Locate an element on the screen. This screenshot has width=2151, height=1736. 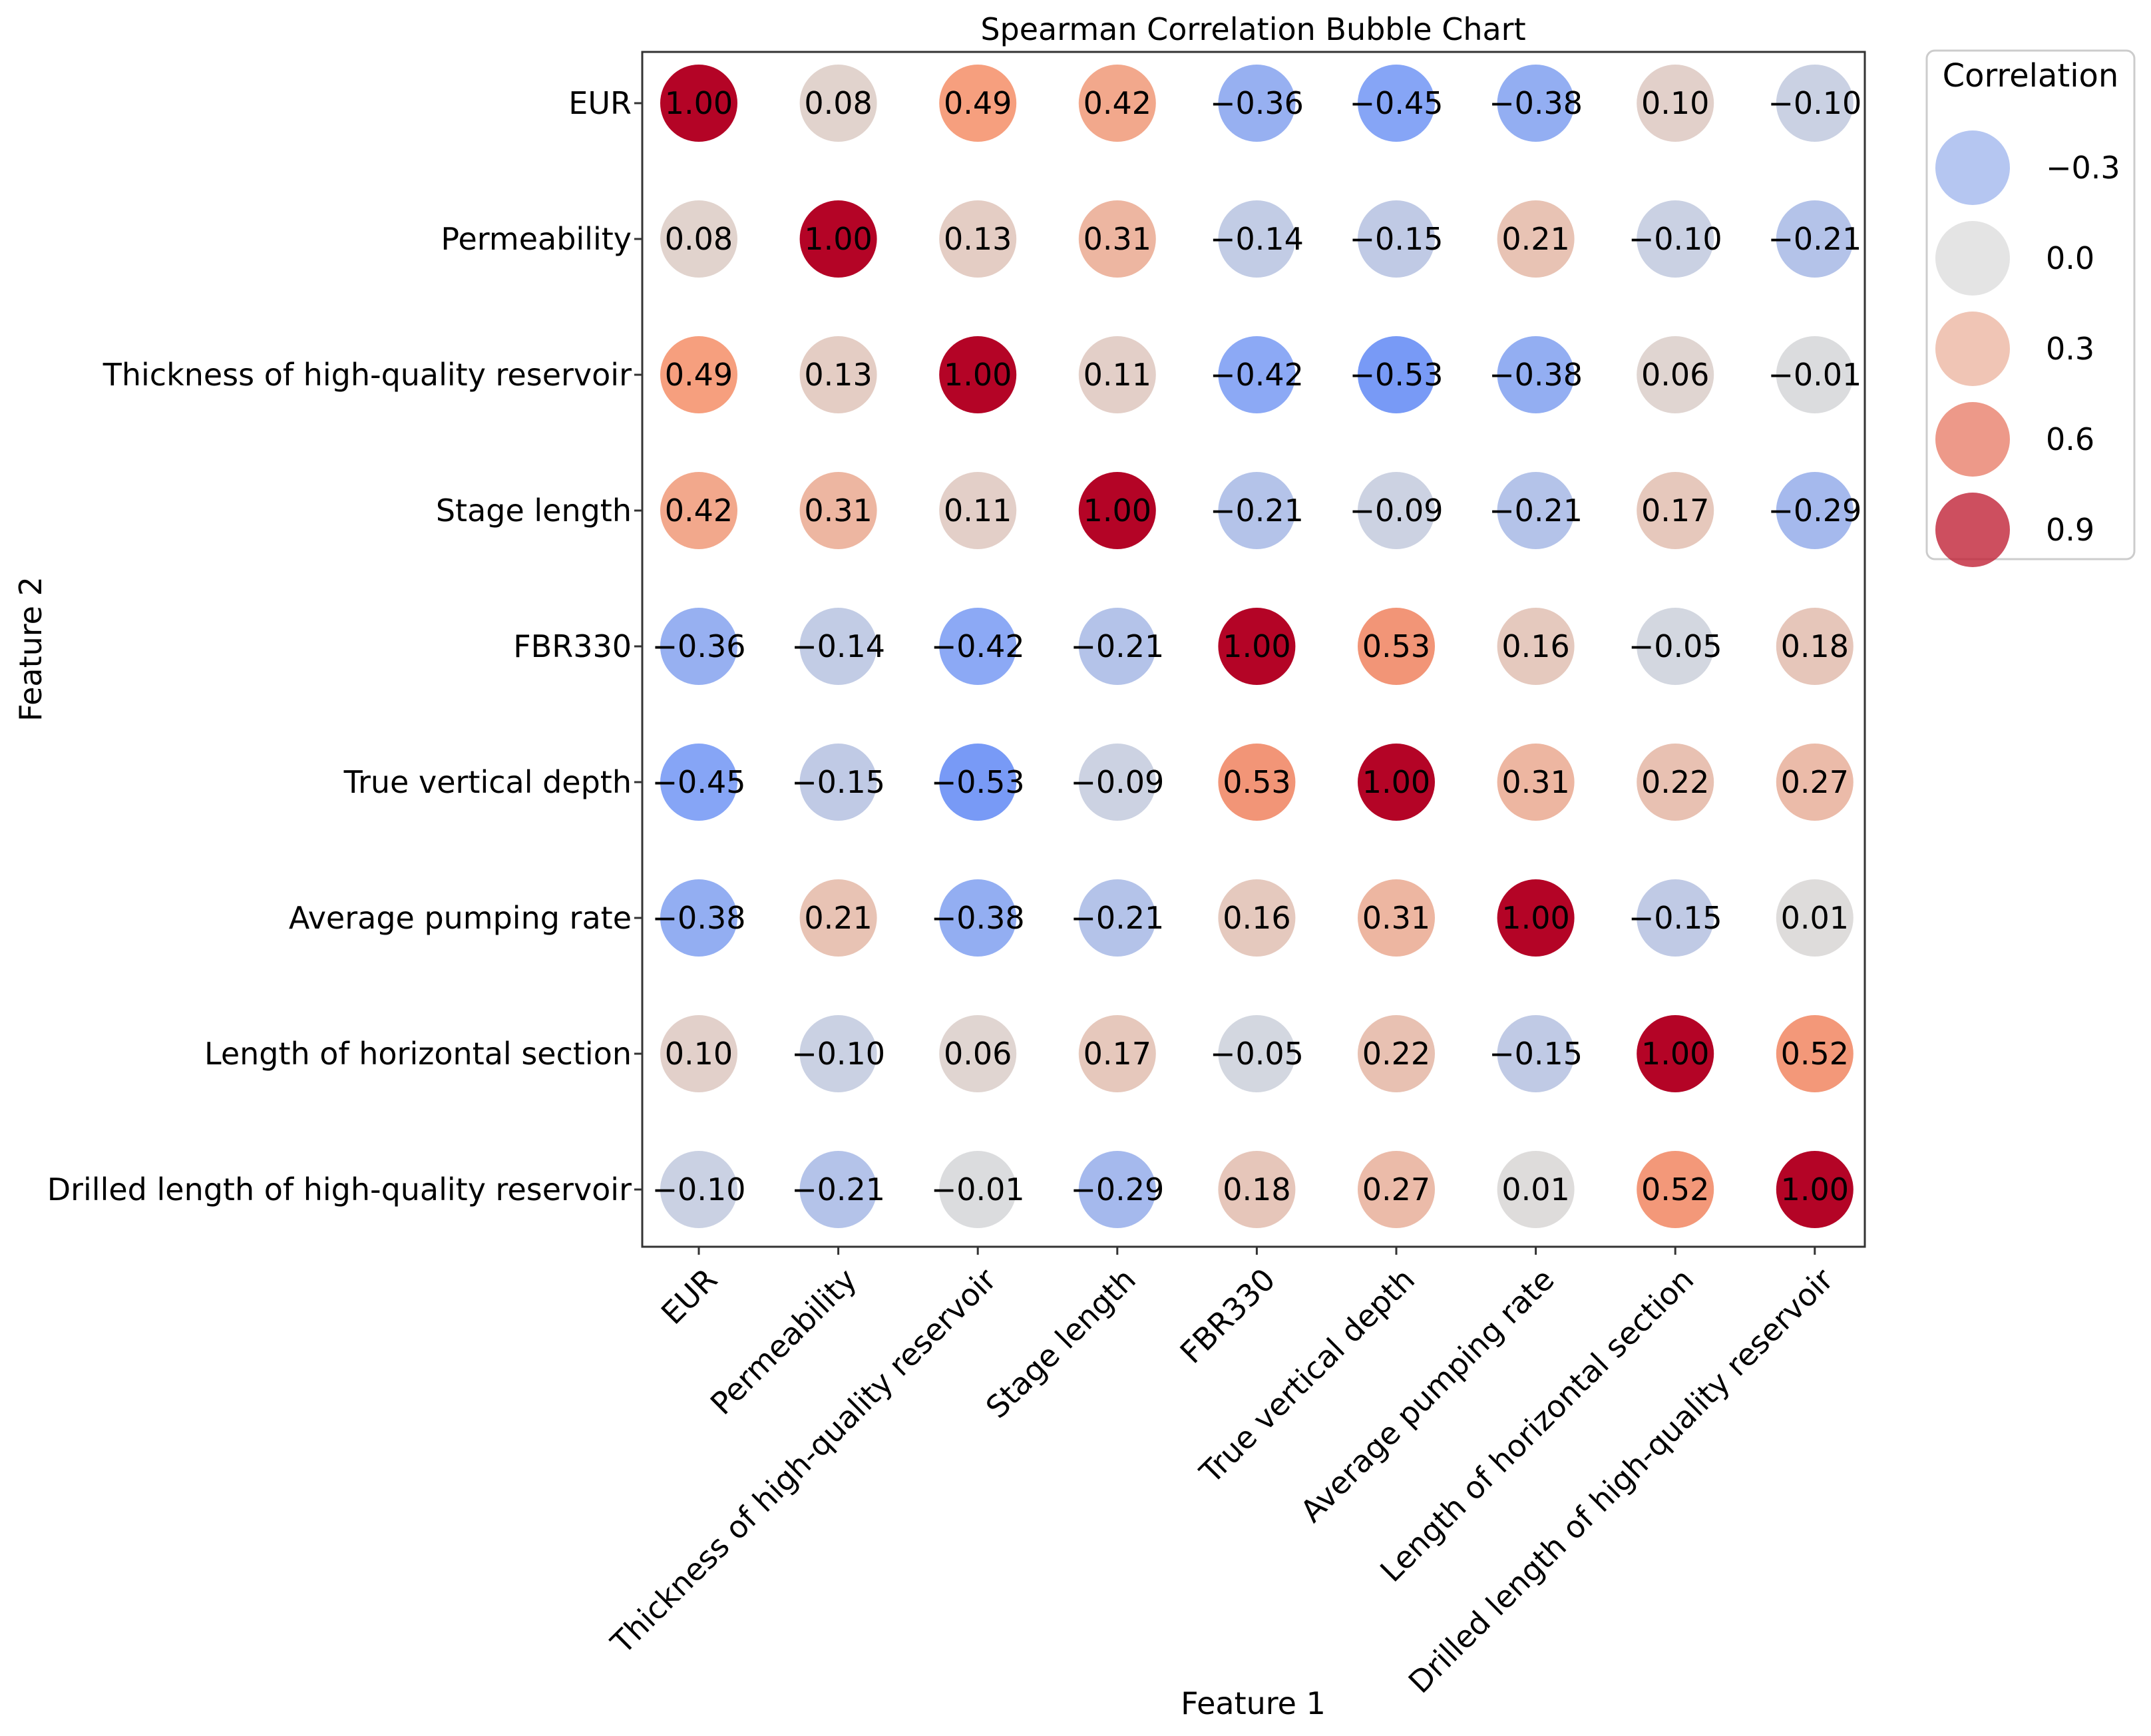
bubble-value-label: −0.36 is located at coordinates (1257, 103).